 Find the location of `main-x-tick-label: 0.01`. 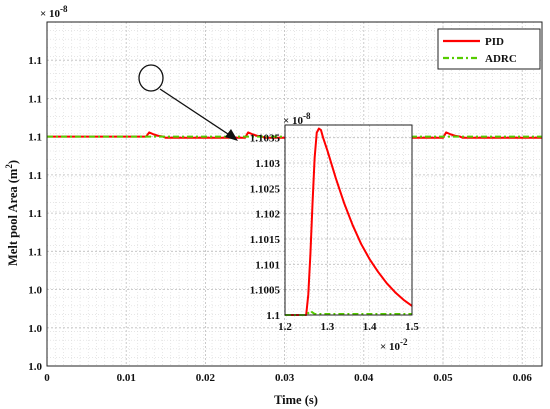

main-x-tick-label: 0.01 is located at coordinates (126, 378).